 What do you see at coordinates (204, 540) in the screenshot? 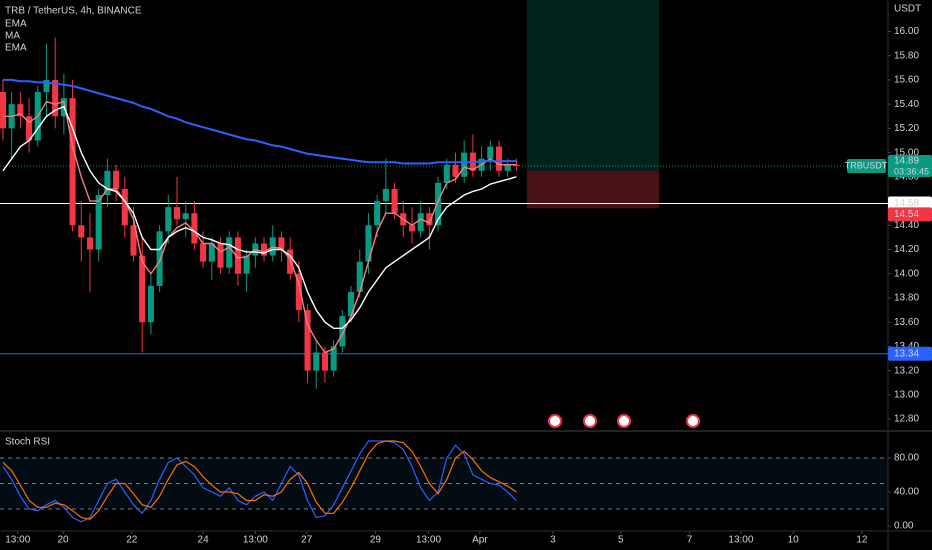
I see `x-tick-label: 24` at bounding box center [204, 540].